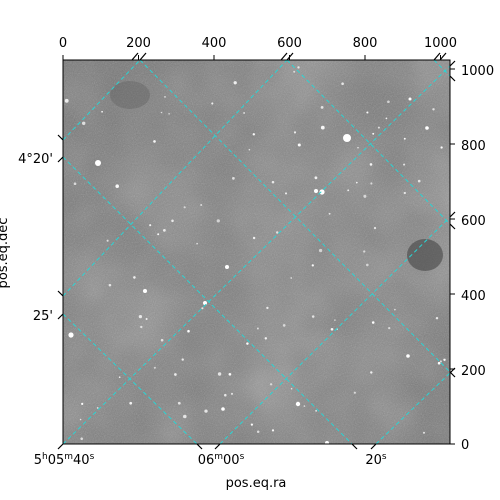  What do you see at coordinates (365, 43) in the screenshot?
I see `top-tick-label: 800` at bounding box center [365, 43].